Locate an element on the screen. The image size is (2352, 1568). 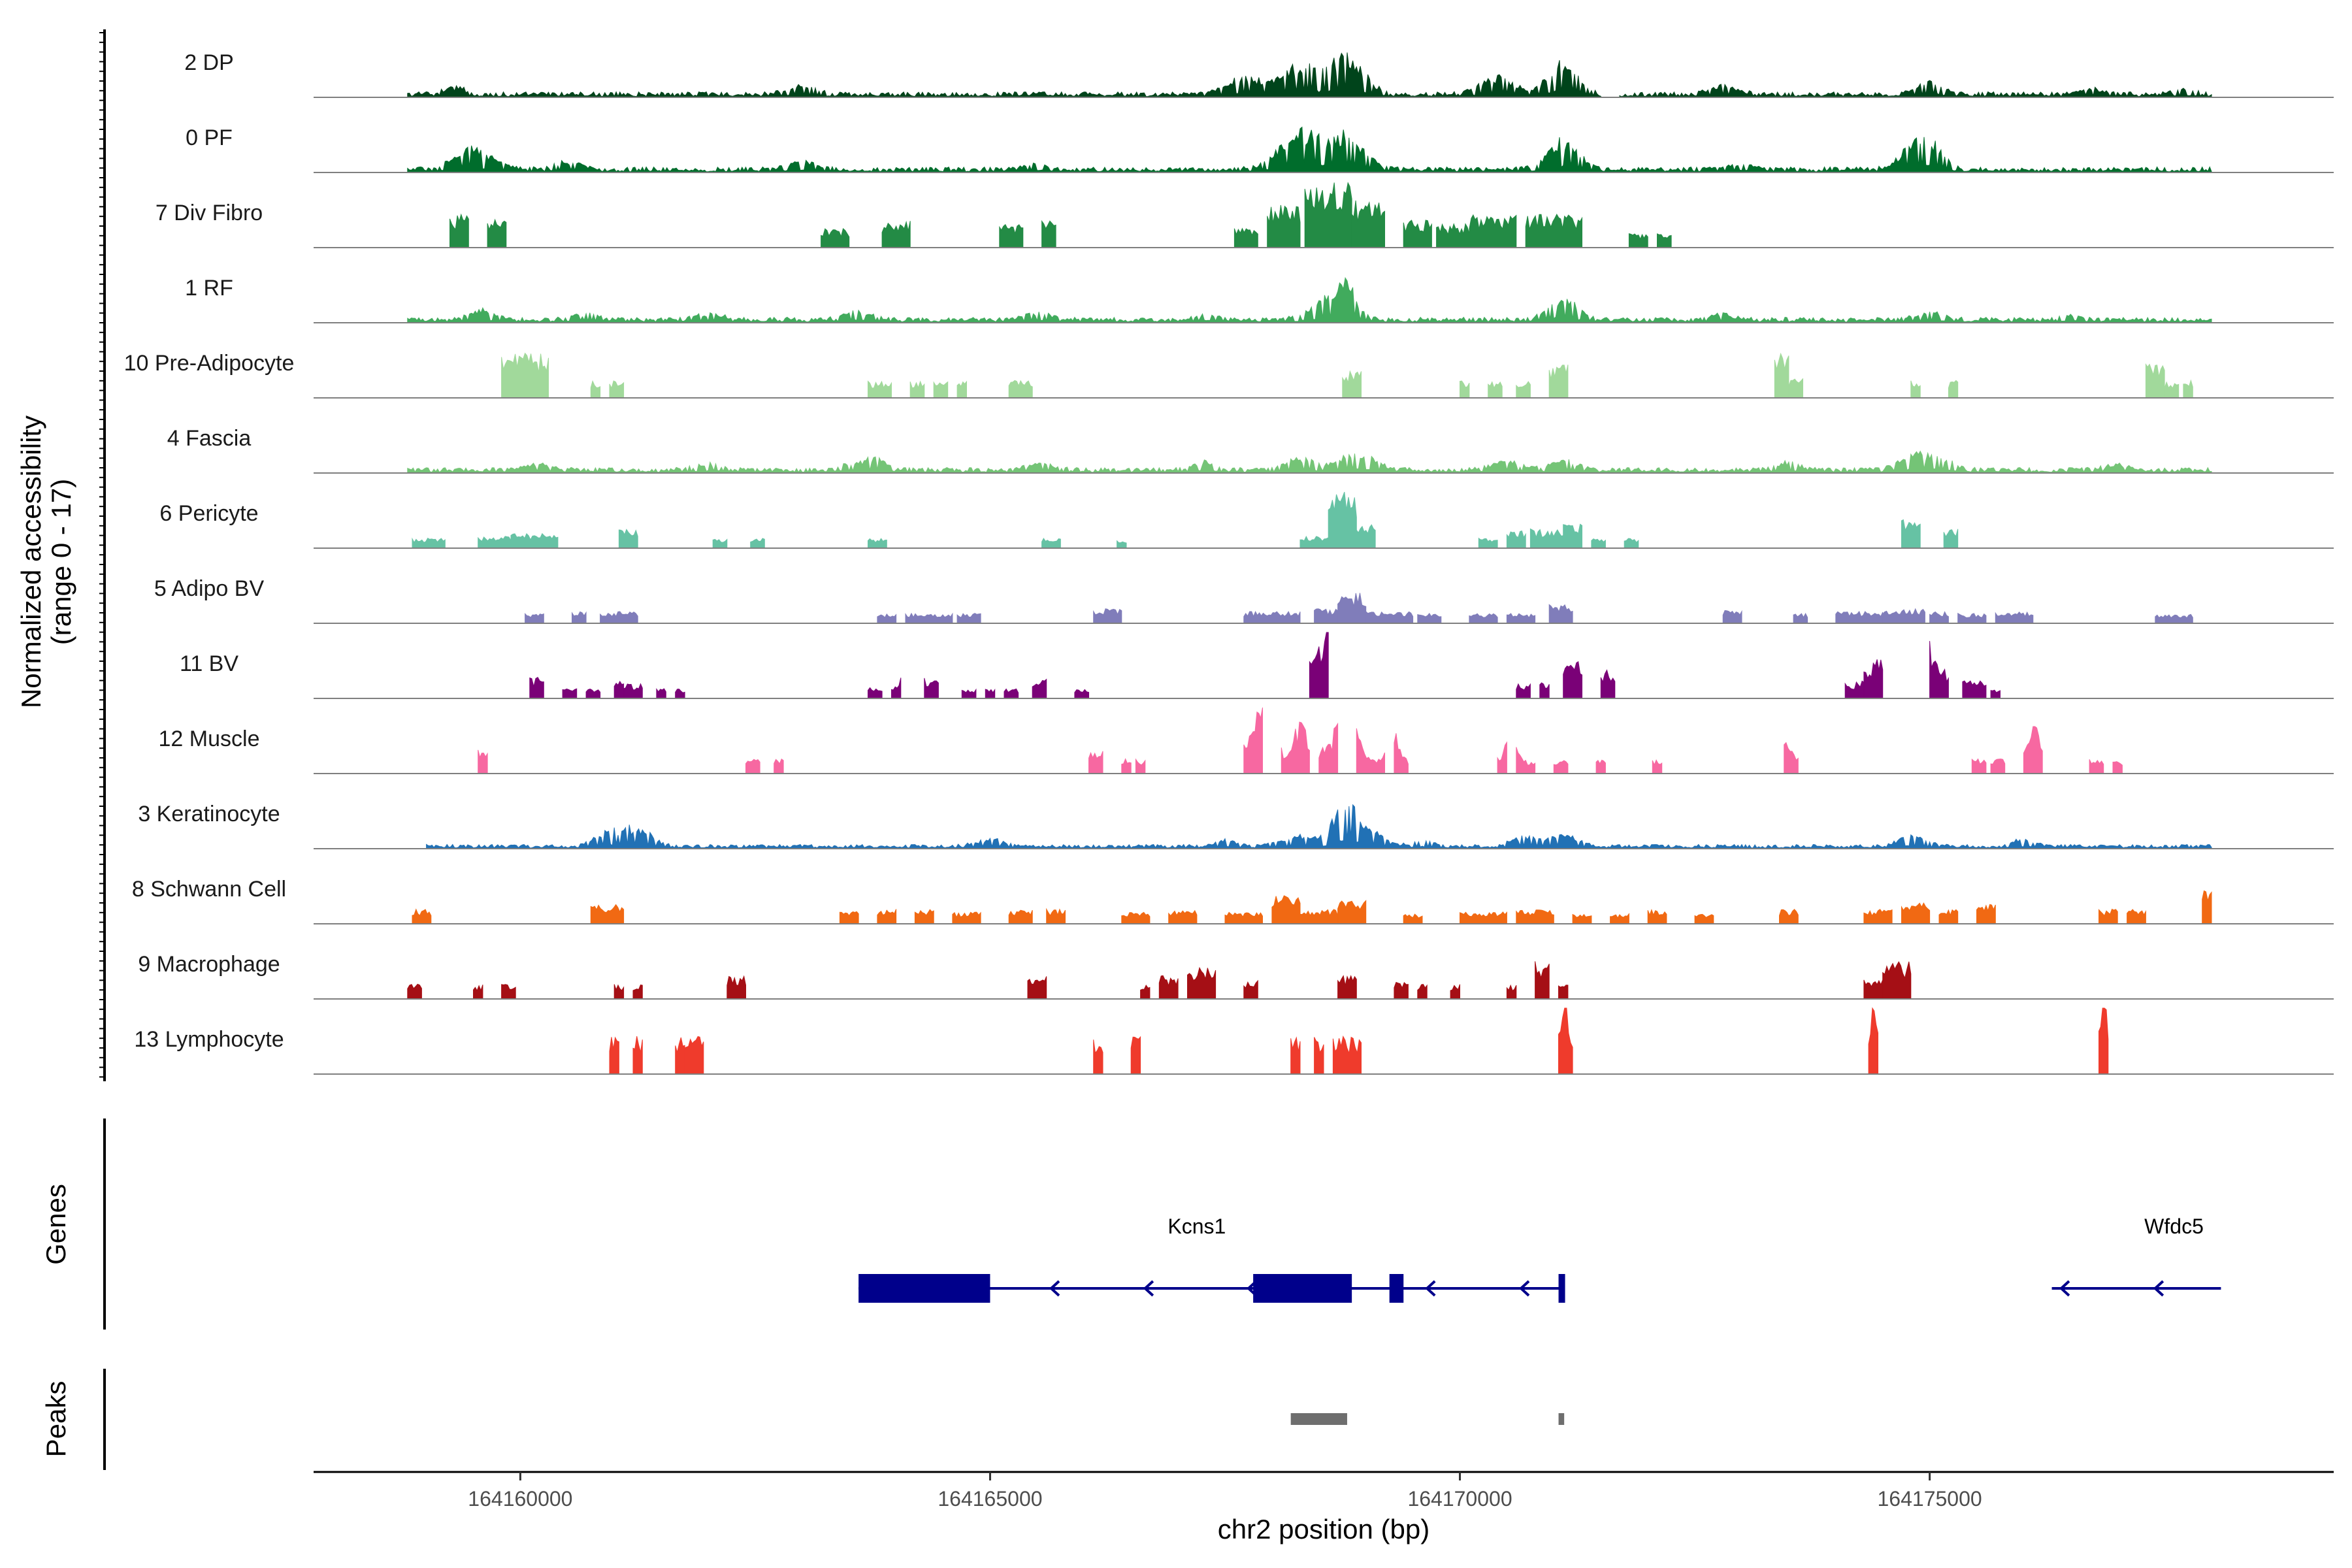
track-10-pre-adipocyte: 10 Pre-Adipocyte is located at coordinates (1229, 375).